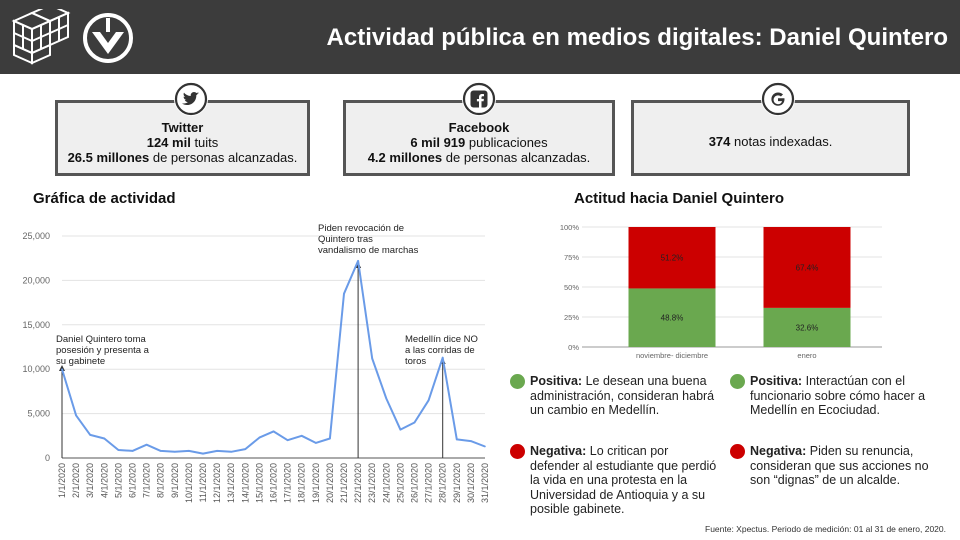  Describe the element at coordinates (189, 483) in the screenshot. I see `x-tick-label: 10/1/2020` at that location.